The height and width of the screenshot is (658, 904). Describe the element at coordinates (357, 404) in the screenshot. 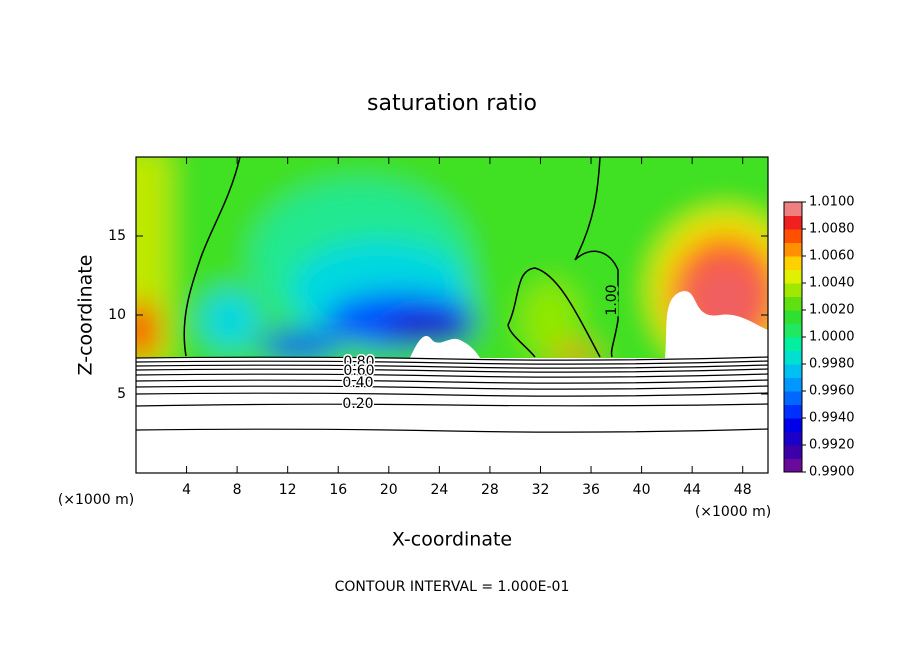

I see `contour-label: 0.20` at that location.